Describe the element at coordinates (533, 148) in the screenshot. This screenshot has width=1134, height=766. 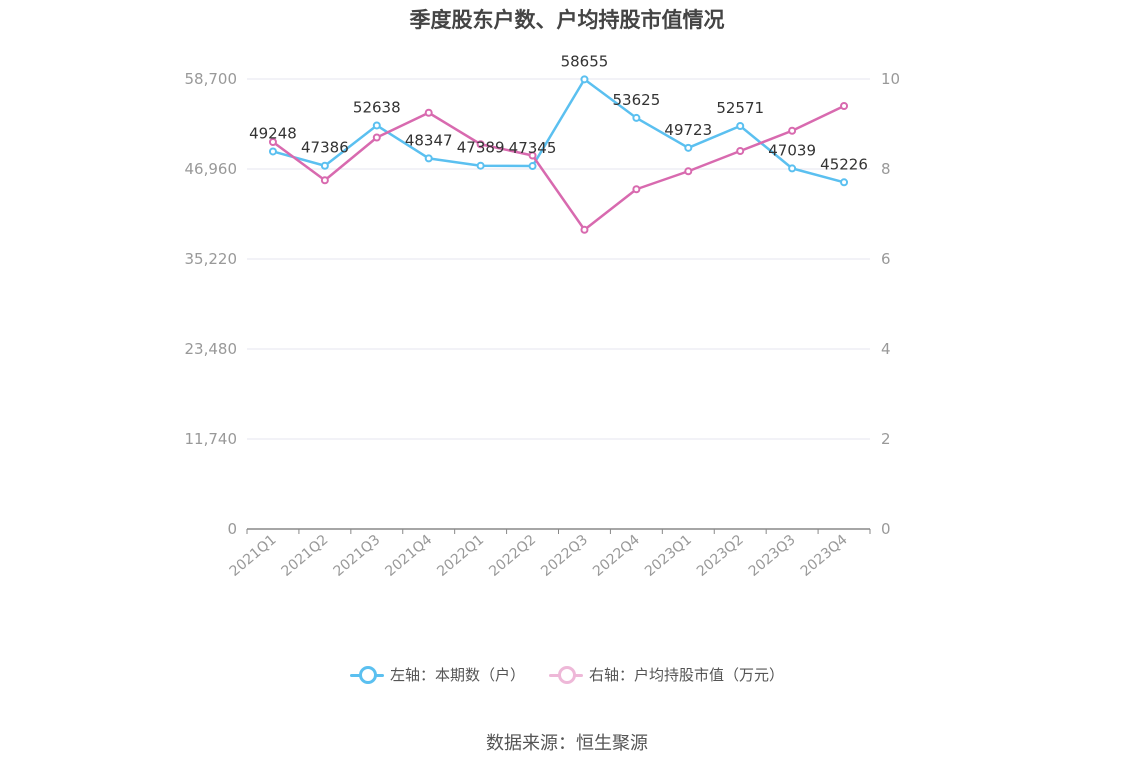
I see `data-label: 47345` at that location.